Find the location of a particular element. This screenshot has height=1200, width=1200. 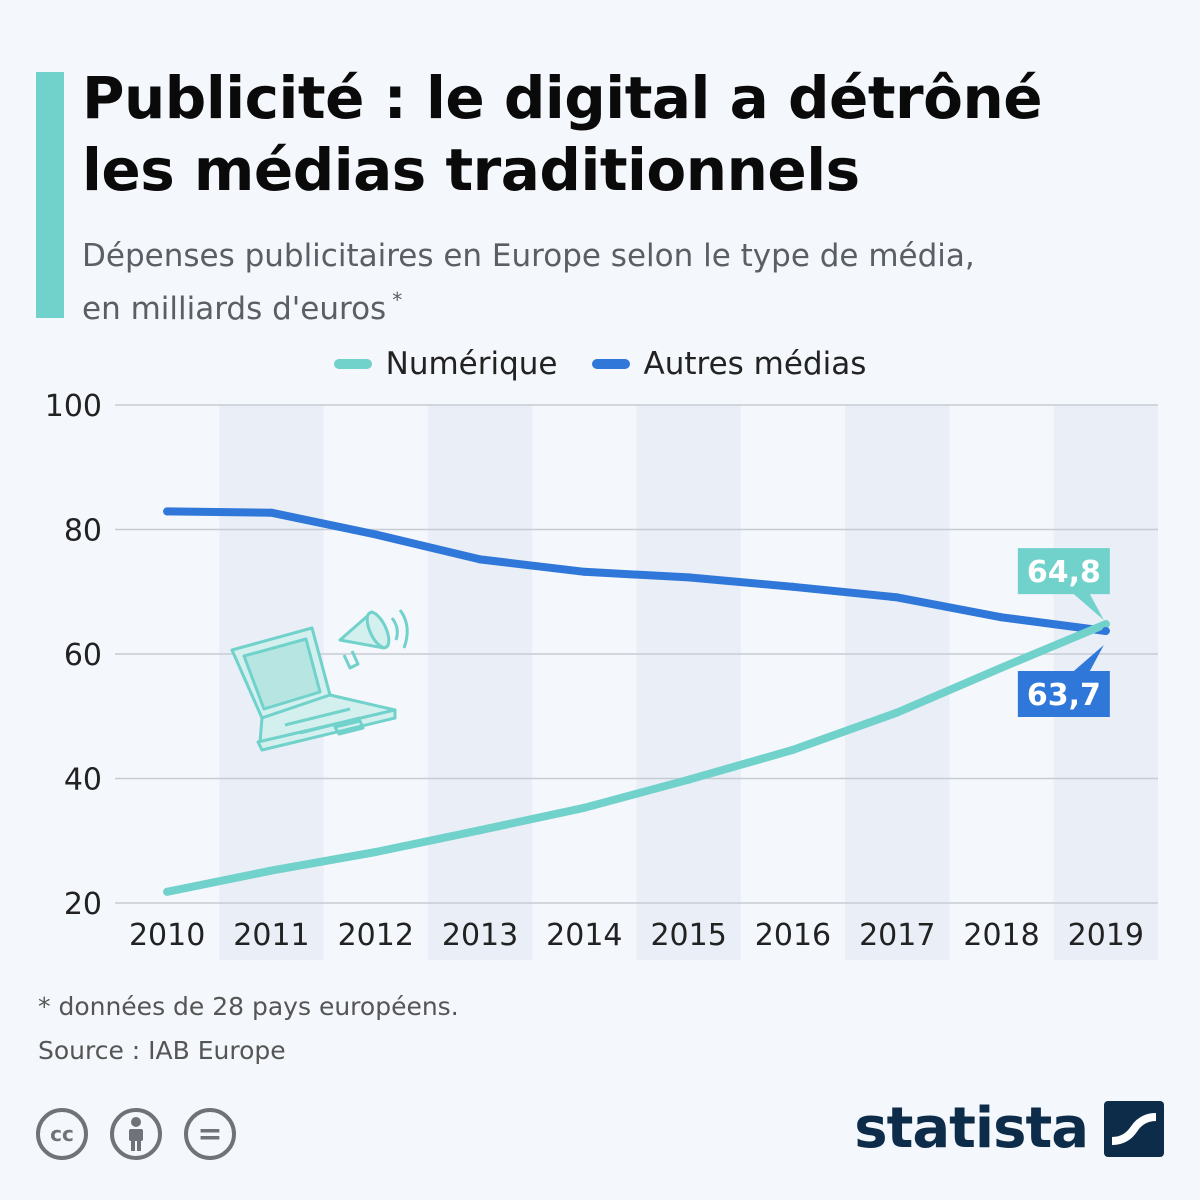

y-tick-label: 80 is located at coordinates (83, 531).